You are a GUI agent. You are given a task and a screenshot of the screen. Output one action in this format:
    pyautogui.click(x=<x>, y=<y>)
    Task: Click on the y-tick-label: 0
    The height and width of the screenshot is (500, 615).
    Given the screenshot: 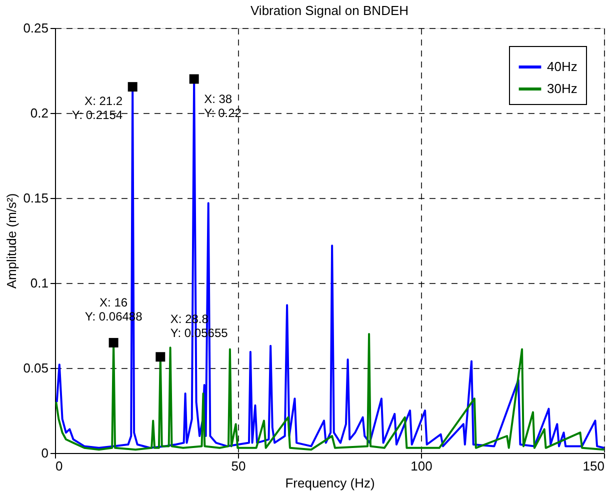 What is the action you would take?
    pyautogui.click(x=44, y=453)
    